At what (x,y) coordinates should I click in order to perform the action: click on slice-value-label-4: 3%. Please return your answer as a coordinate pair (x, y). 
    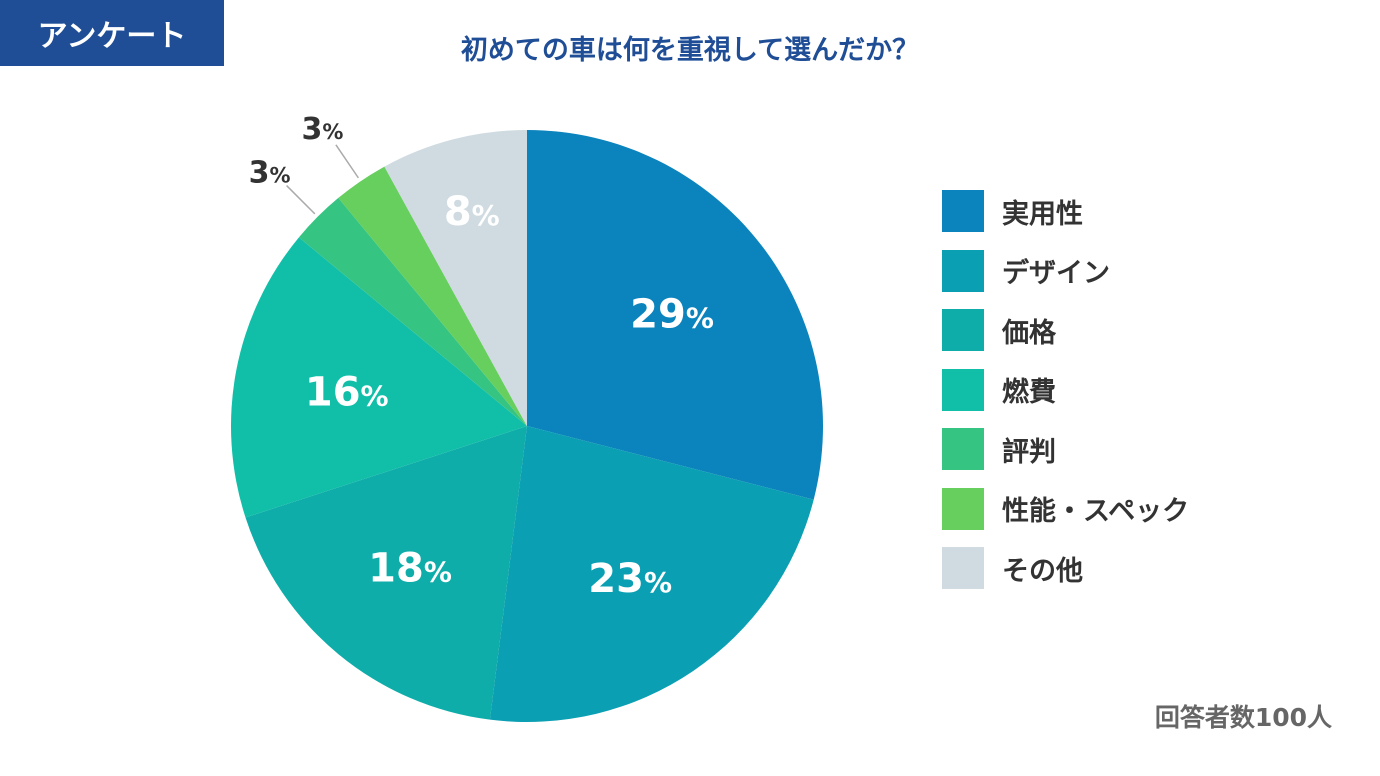
    Looking at the image, I should click on (270, 173).